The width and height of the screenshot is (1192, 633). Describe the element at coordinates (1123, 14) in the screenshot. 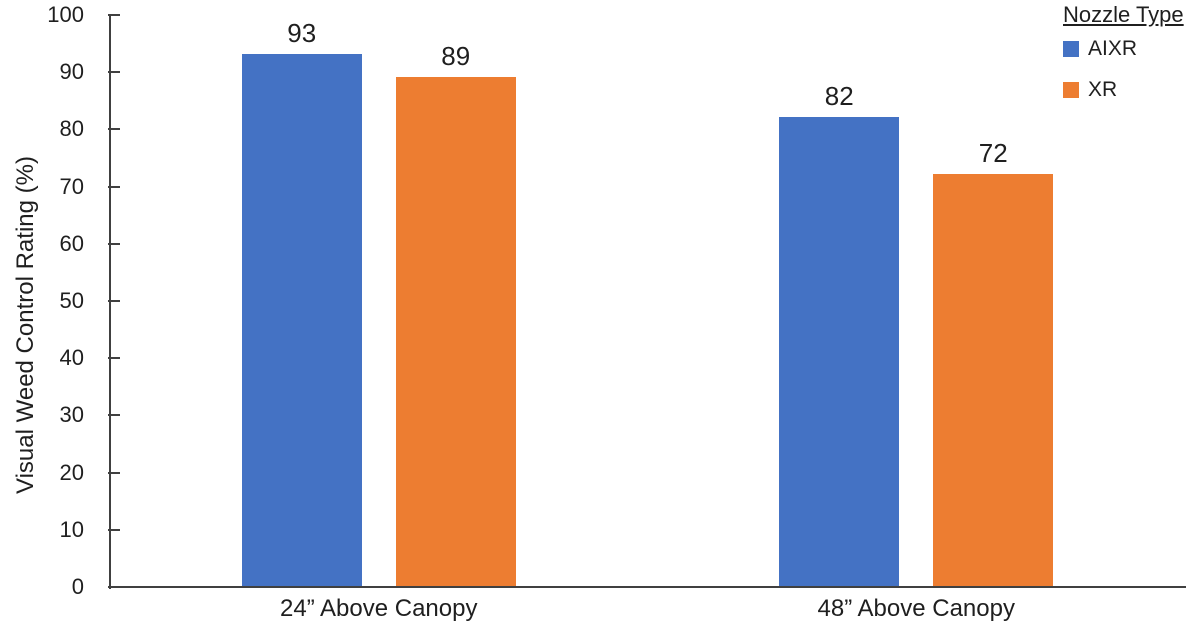

I see `legend-title: Nozzle Type` at that location.